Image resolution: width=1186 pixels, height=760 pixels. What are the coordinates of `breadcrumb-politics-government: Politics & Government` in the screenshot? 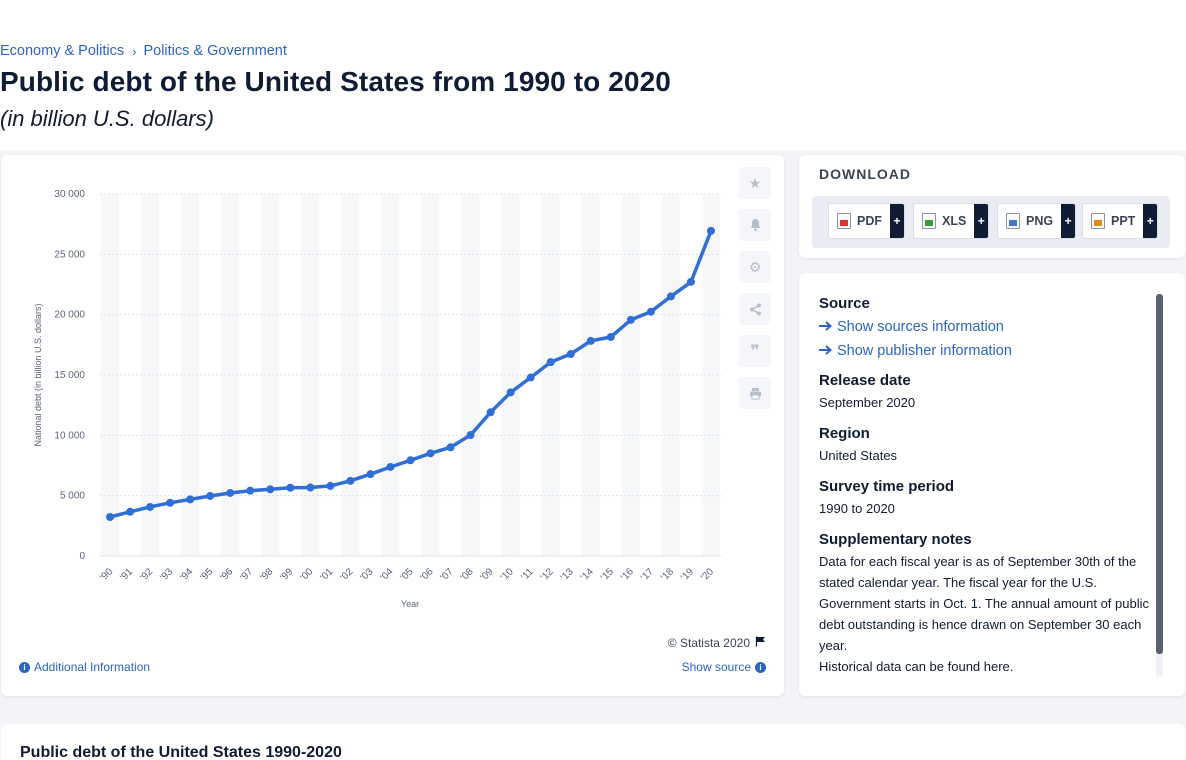 It's located at (215, 51).